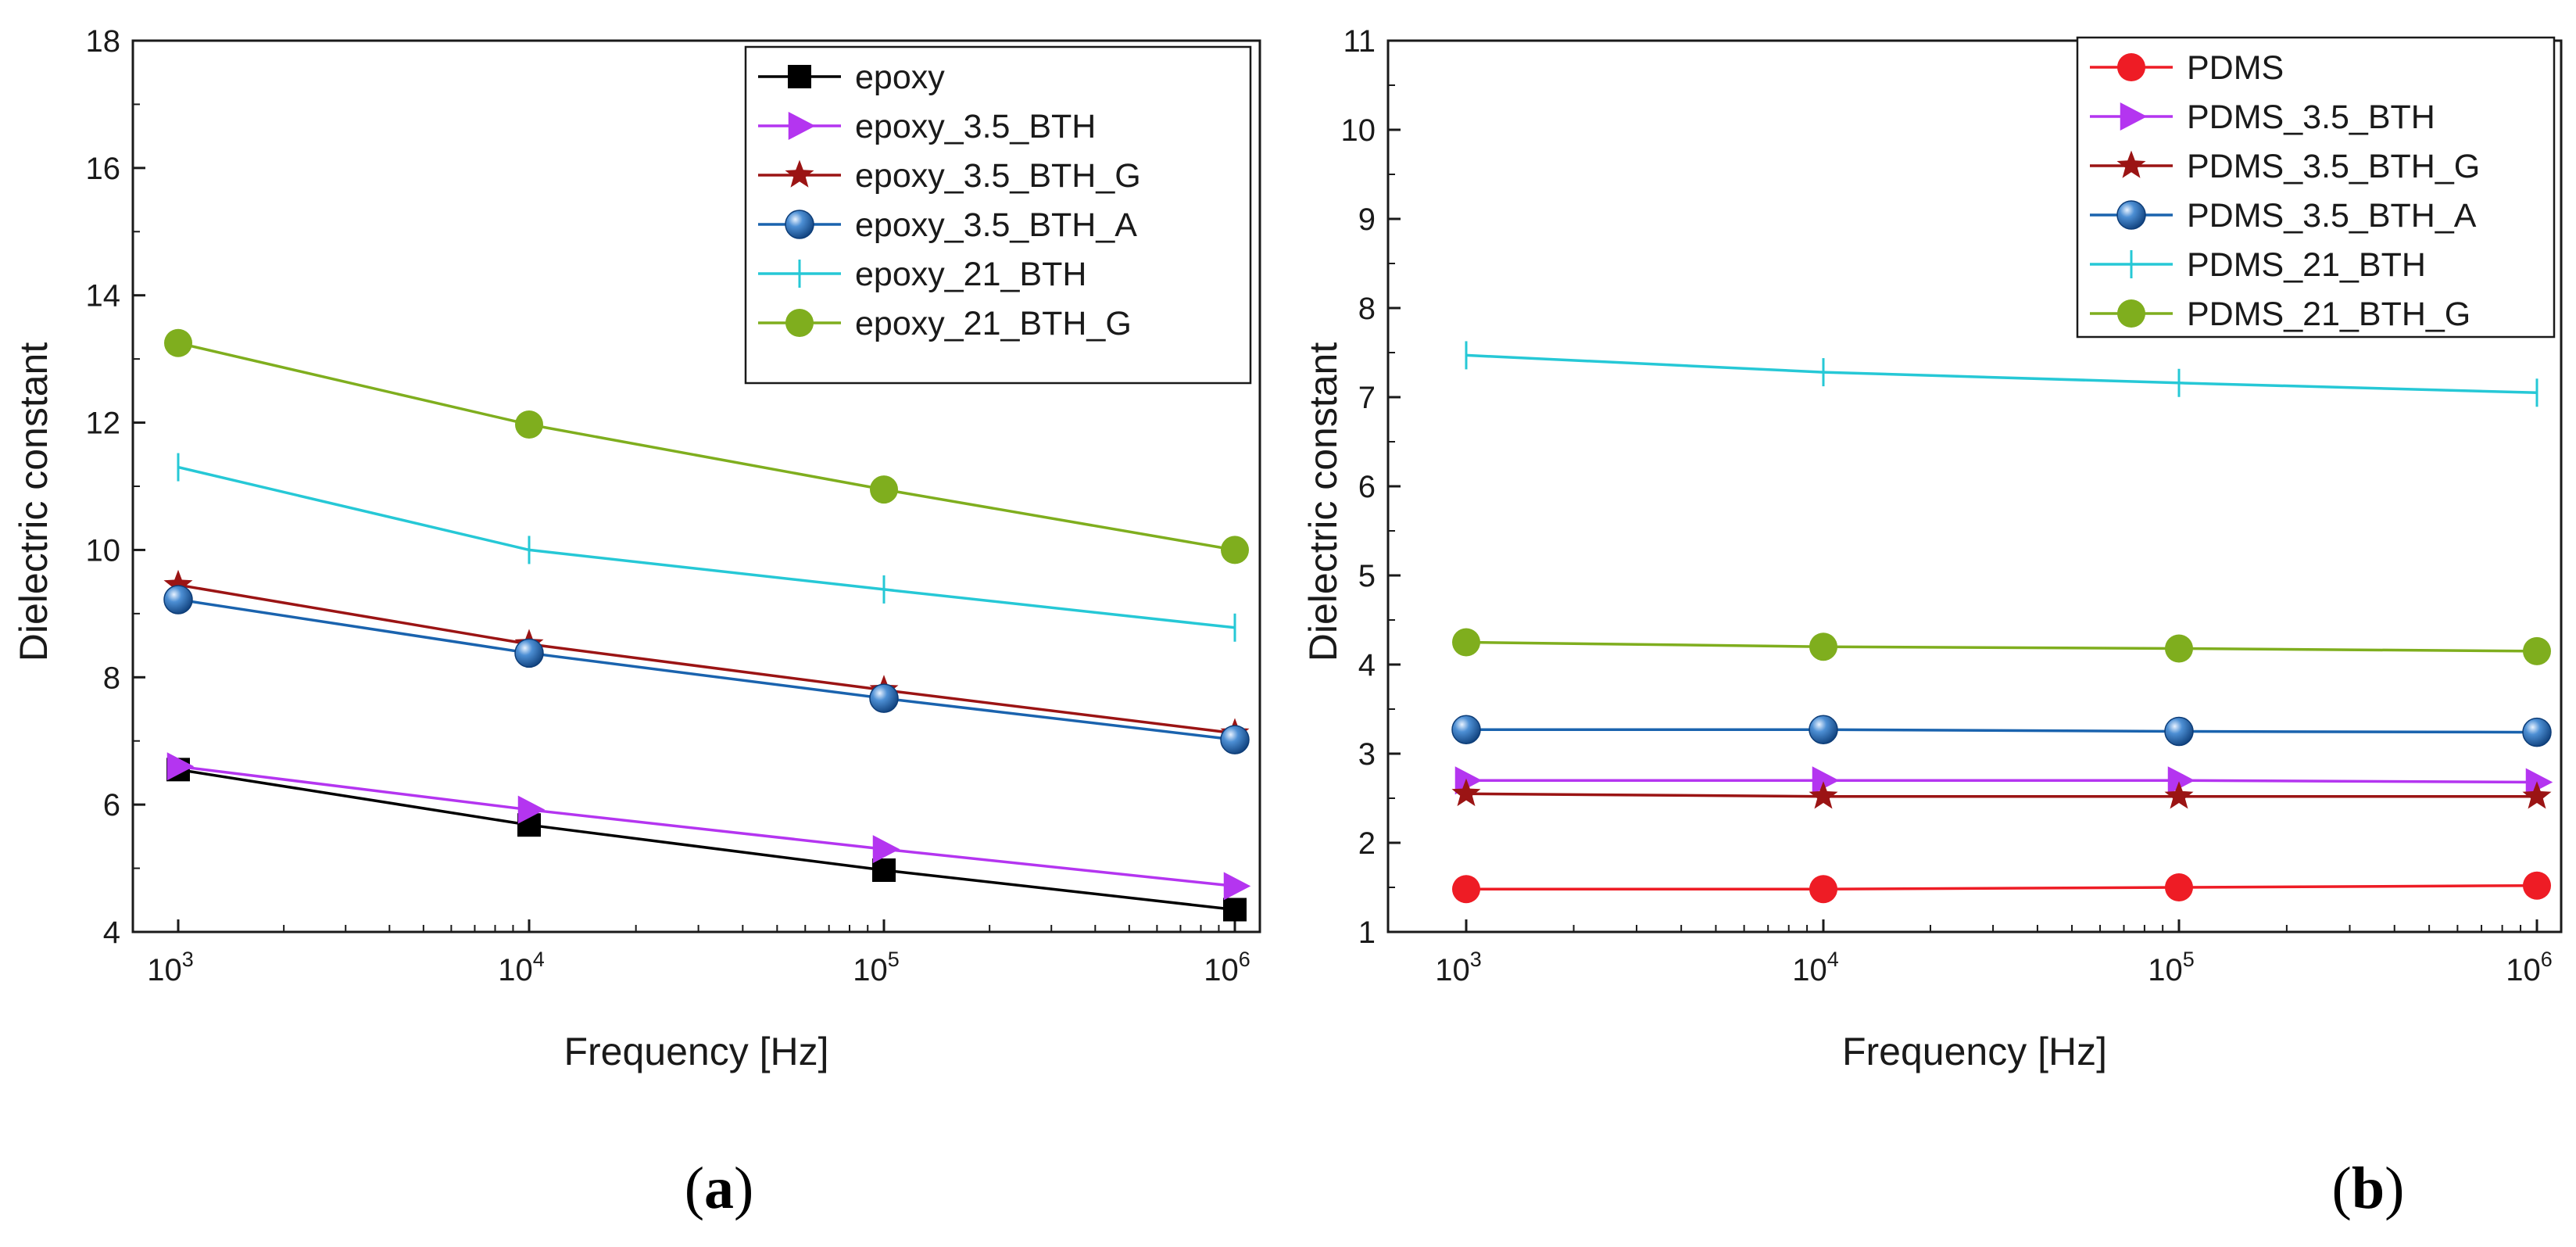  I want to click on series-PDMS_3.5_BTH_A, so click(2001, 731).